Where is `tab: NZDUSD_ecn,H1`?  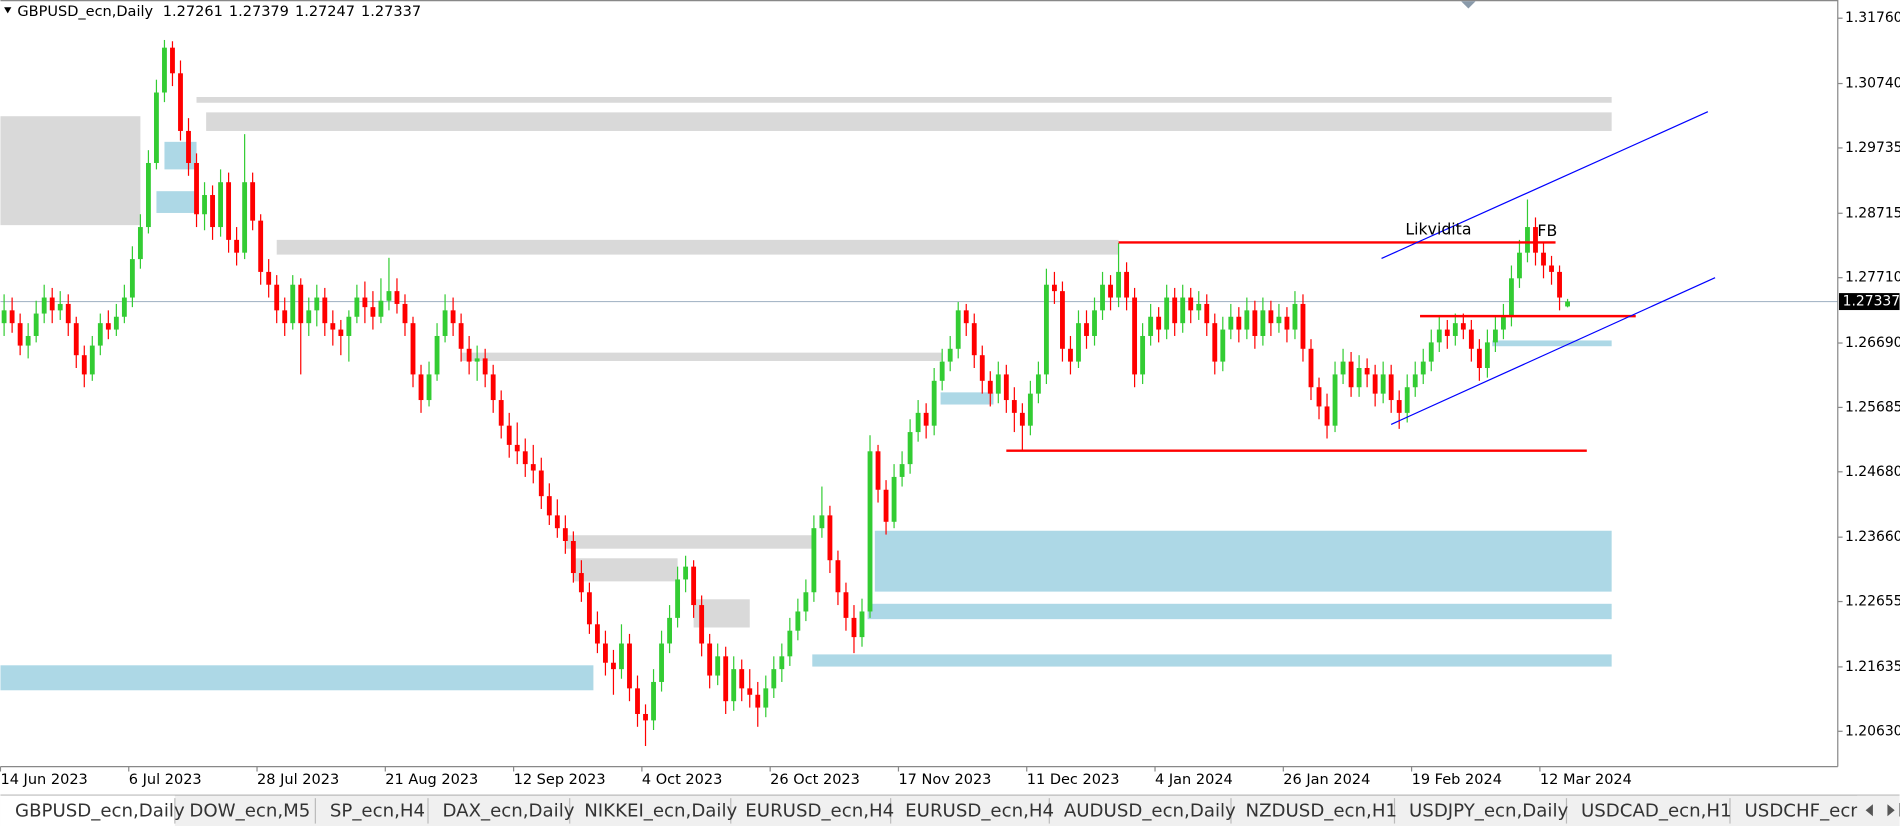 tab: NZDUSD_ecn,H1 is located at coordinates (1322, 810).